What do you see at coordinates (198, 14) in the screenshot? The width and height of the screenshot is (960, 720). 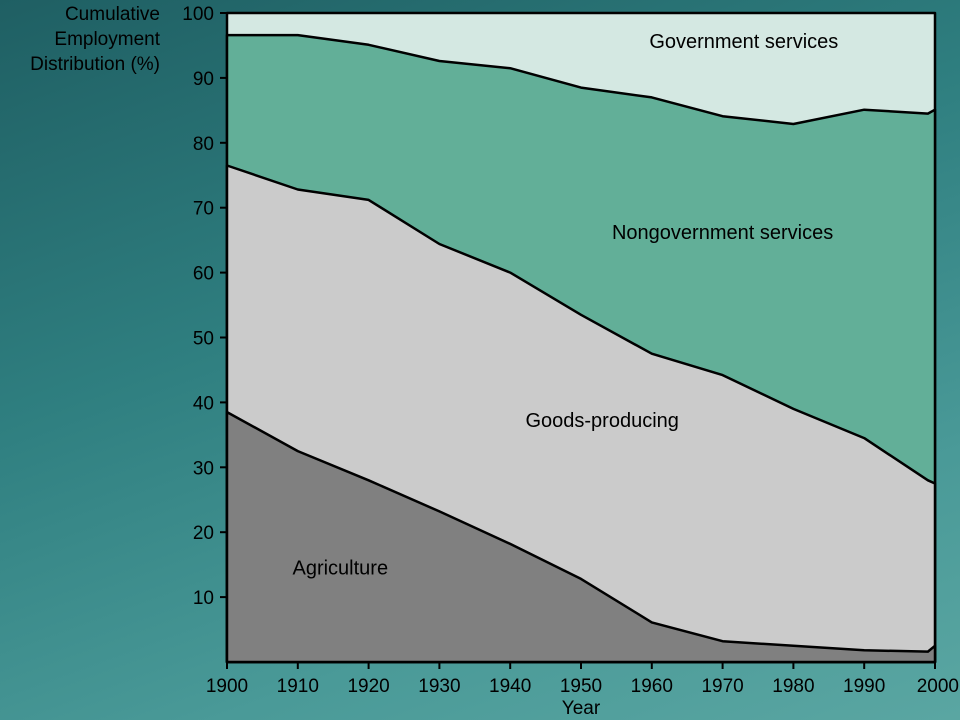 I see `y-tick-label: 100` at bounding box center [198, 14].